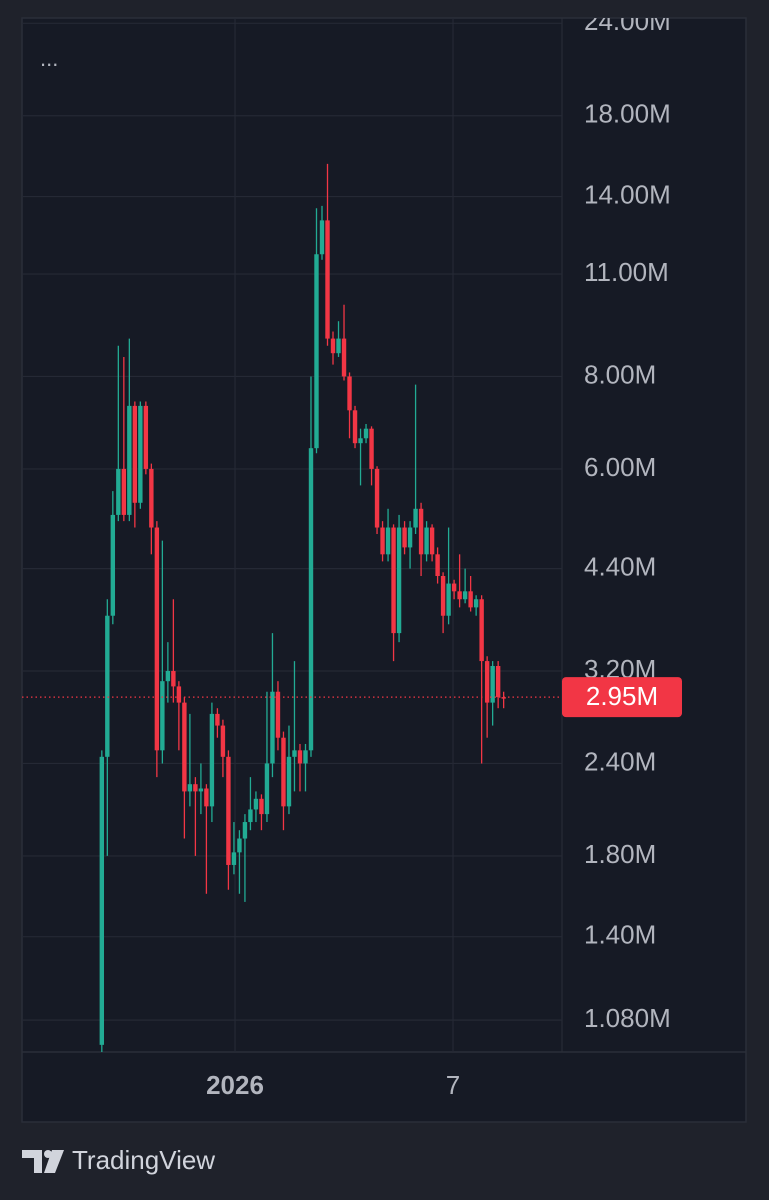  I want to click on y-tick-label: 24.00M, so click(627, 21).